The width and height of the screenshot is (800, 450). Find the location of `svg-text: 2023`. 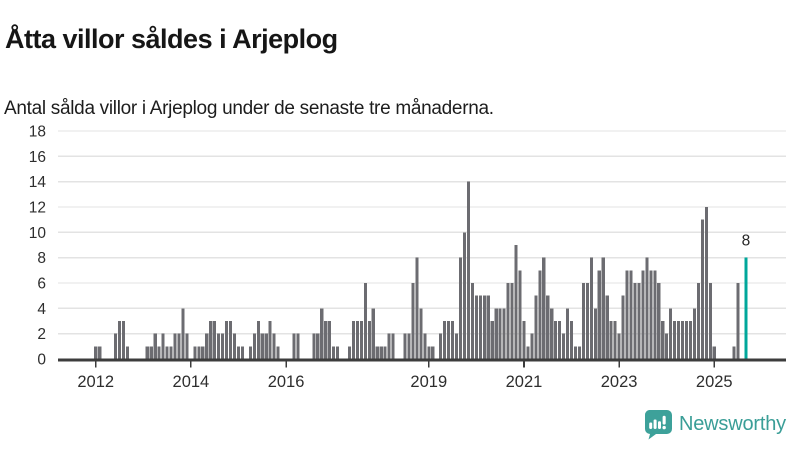

svg-text: 2023 is located at coordinates (619, 382).